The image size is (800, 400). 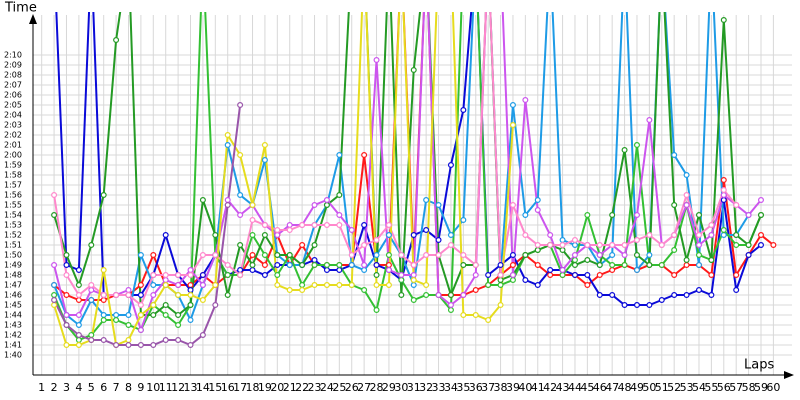 What do you see at coordinates (451, 387) in the screenshot?
I see `x-tick-label: 34` at bounding box center [451, 387].